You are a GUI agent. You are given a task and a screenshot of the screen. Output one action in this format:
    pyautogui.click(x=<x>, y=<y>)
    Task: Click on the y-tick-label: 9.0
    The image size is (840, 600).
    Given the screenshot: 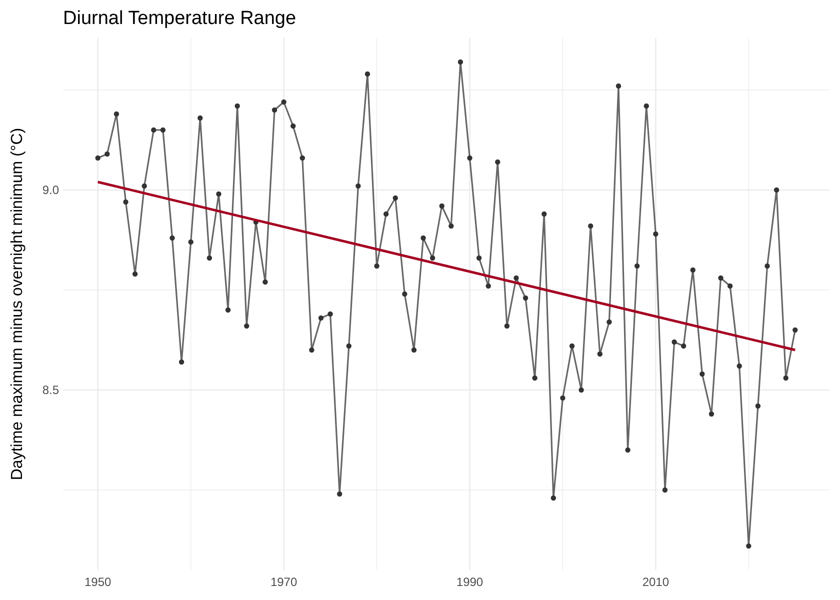 What is the action you would take?
    pyautogui.click(x=51, y=190)
    